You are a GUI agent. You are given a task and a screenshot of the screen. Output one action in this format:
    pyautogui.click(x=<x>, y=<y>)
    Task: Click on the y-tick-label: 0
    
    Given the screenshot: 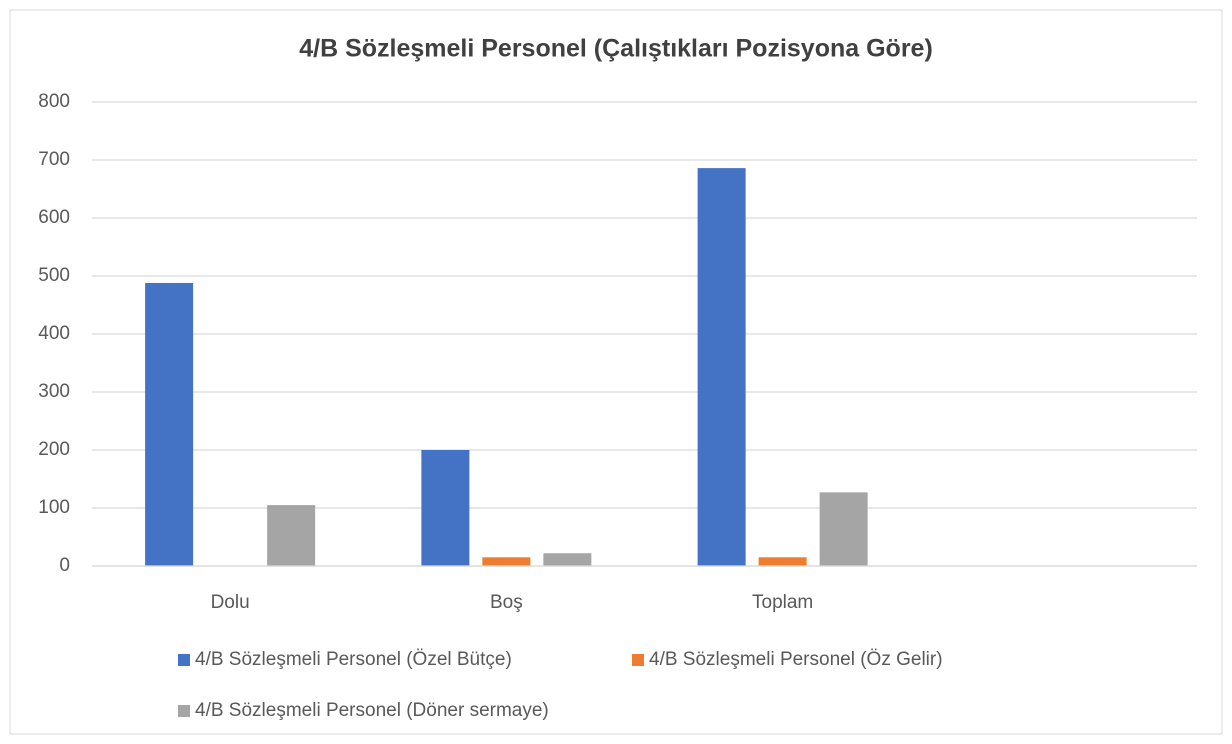 What is the action you would take?
    pyautogui.click(x=64, y=565)
    